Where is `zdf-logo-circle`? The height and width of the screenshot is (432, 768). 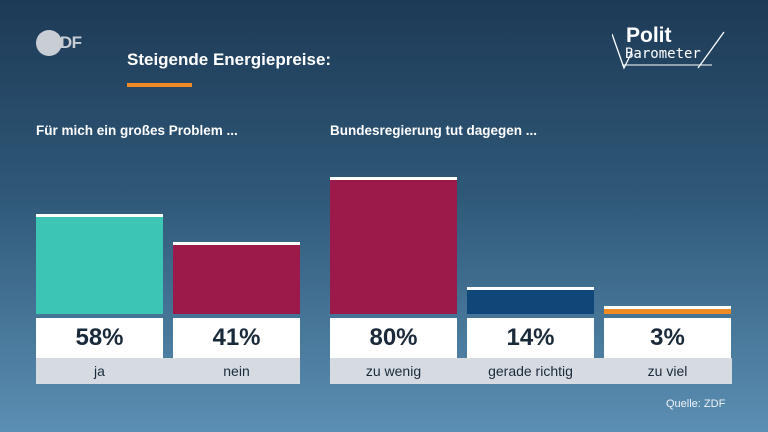
zdf-logo-circle is located at coordinates (49, 43).